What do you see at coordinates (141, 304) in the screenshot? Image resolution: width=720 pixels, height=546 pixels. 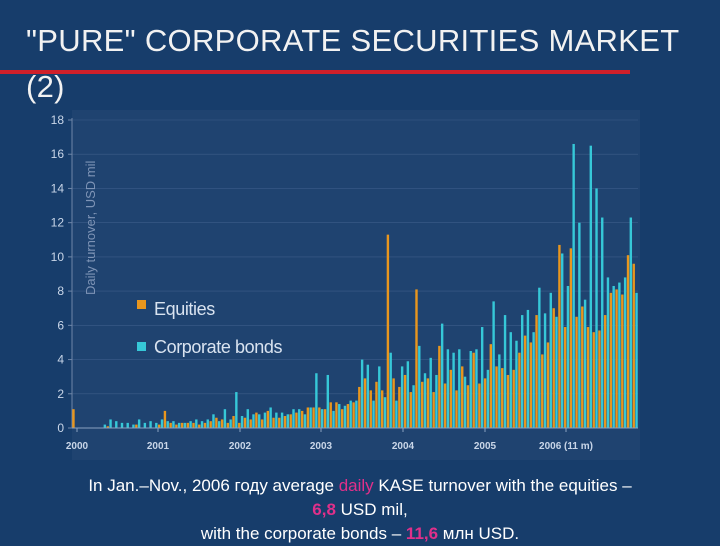 I see `legend-swatch-equities` at bounding box center [141, 304].